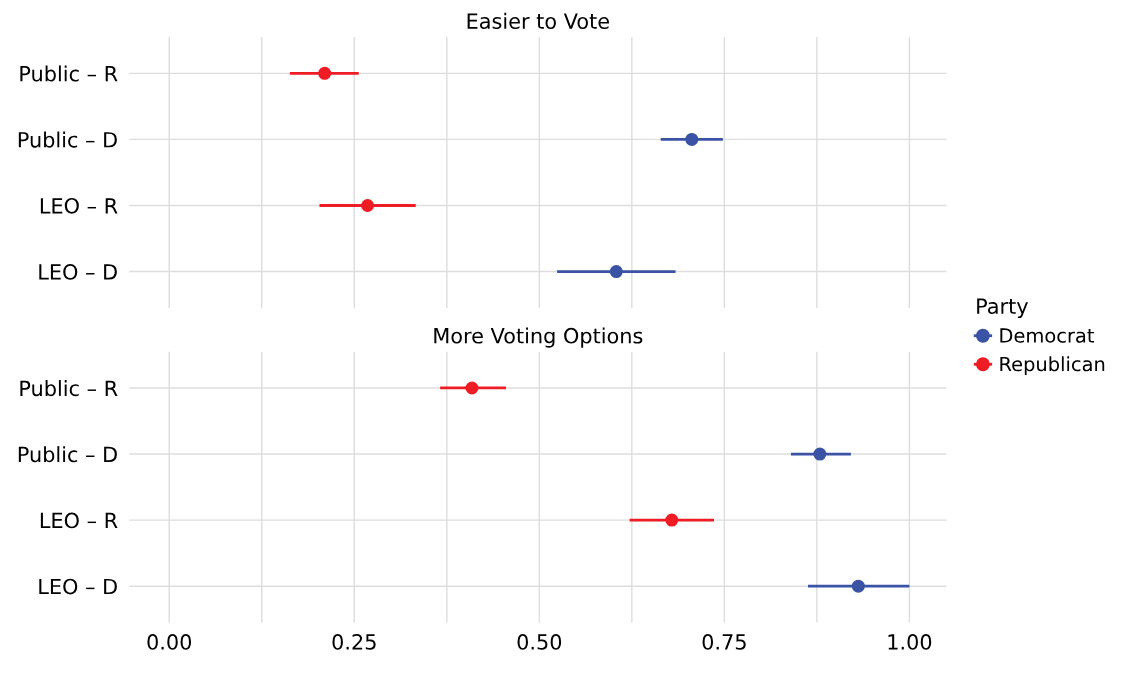 The width and height of the screenshot is (1124, 673). Describe the element at coordinates (1002, 308) in the screenshot. I see `legend-title: Party` at that location.